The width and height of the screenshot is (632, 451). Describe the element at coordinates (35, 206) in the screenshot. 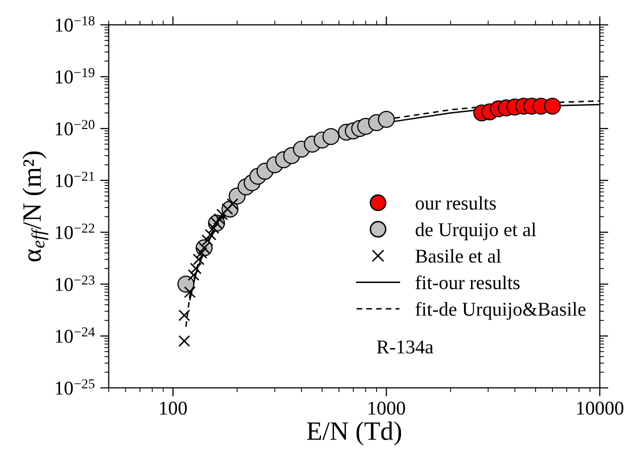

I see `y-axis-title: α$_{eff}$/N (m²)` at that location.